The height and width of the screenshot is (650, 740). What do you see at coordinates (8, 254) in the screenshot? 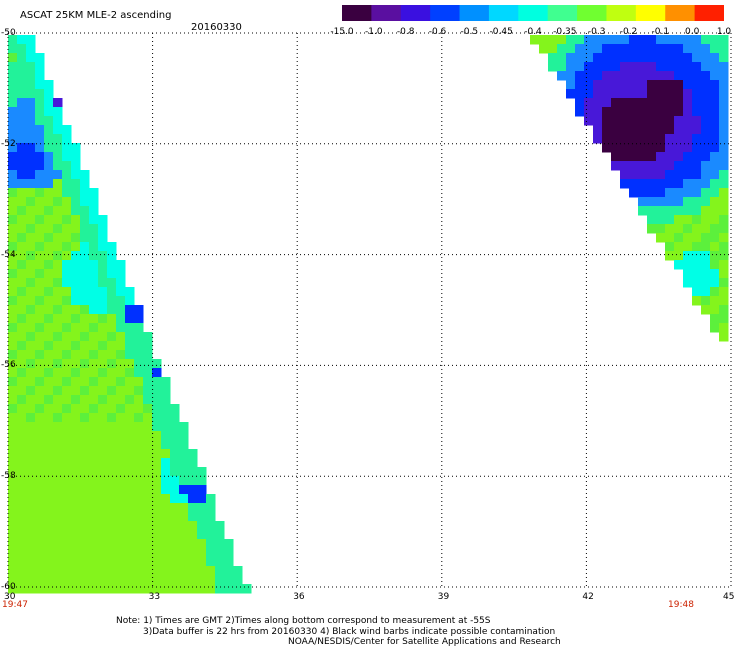
I see `lat-tick-label: -54` at bounding box center [8, 254].